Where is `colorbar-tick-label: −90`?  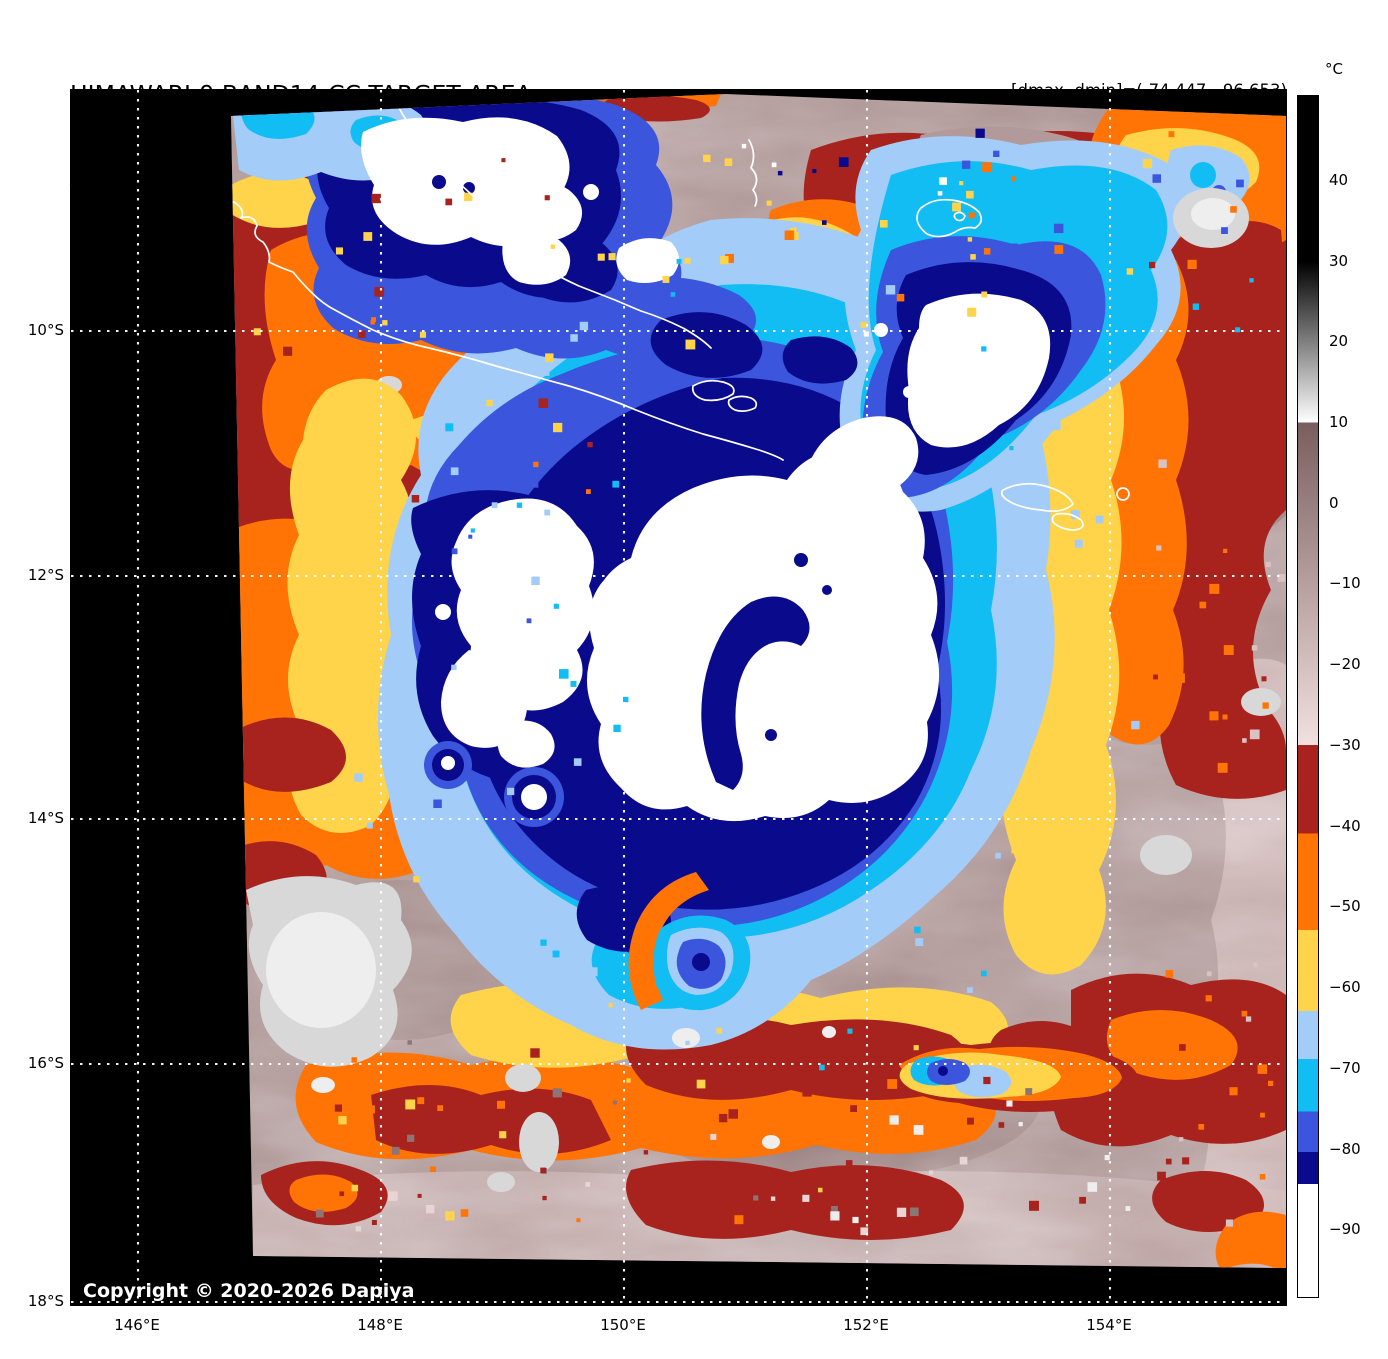
colorbar-tick-label: −90 is located at coordinates (1345, 1229).